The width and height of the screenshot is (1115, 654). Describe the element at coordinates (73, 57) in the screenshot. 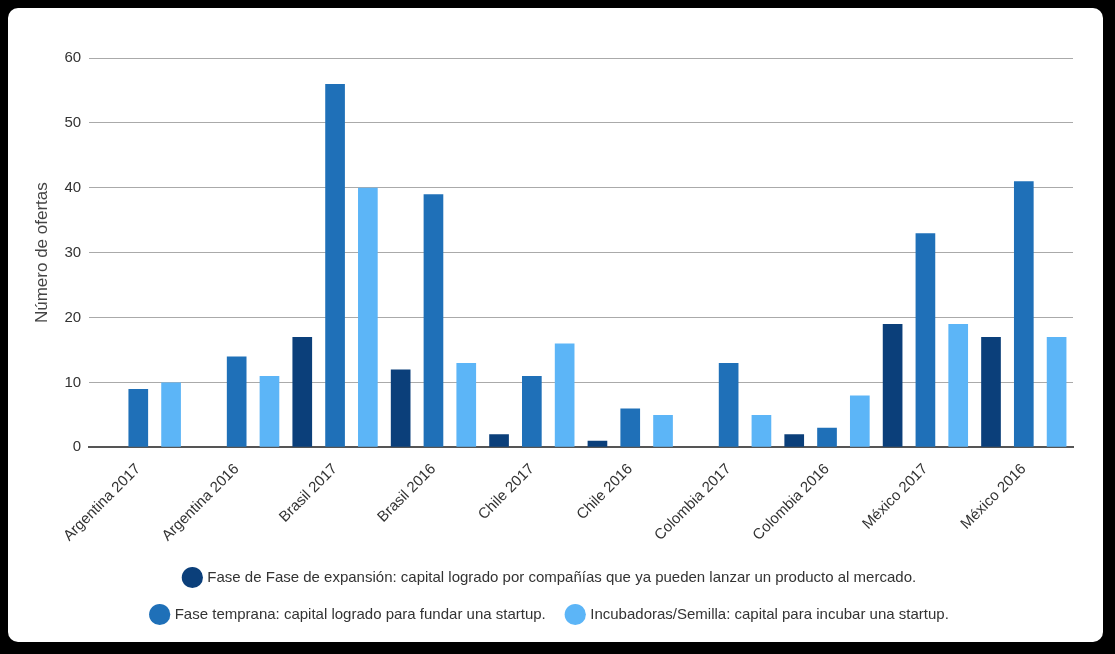

I see `y-tick-label: 60` at that location.